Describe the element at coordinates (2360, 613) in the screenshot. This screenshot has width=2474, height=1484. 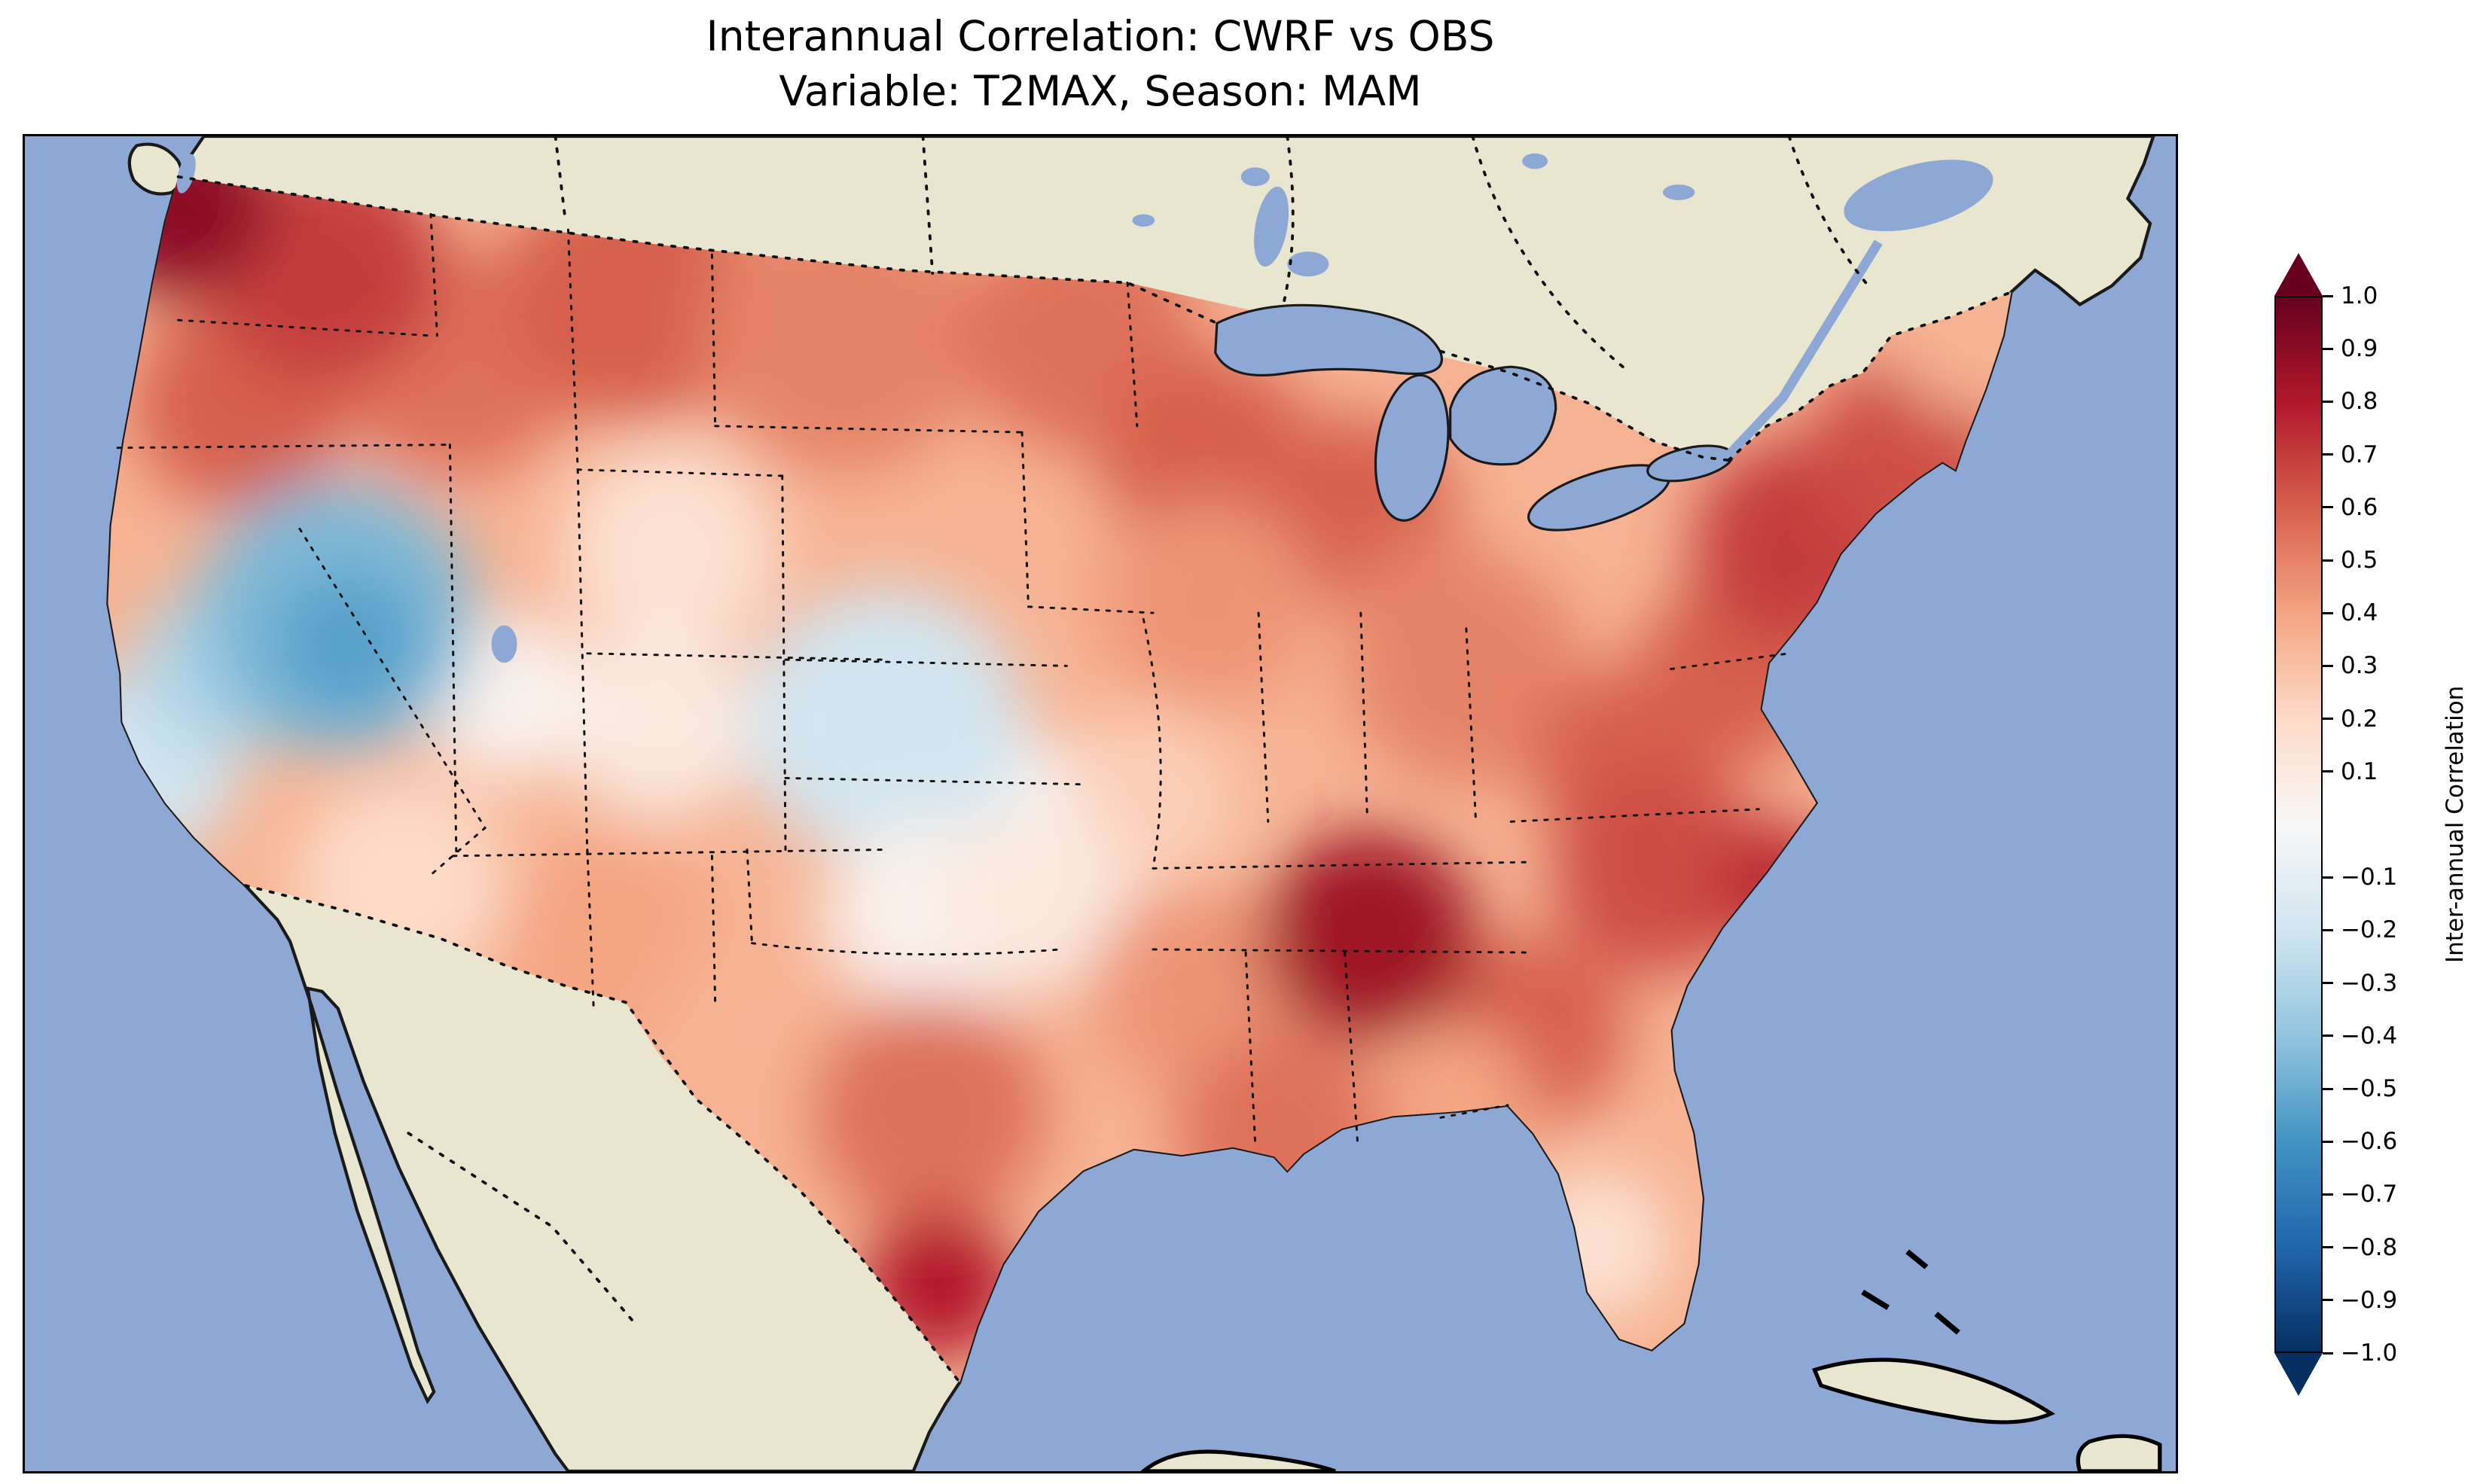
I see `colorbar-tick-label: 0.4` at that location.